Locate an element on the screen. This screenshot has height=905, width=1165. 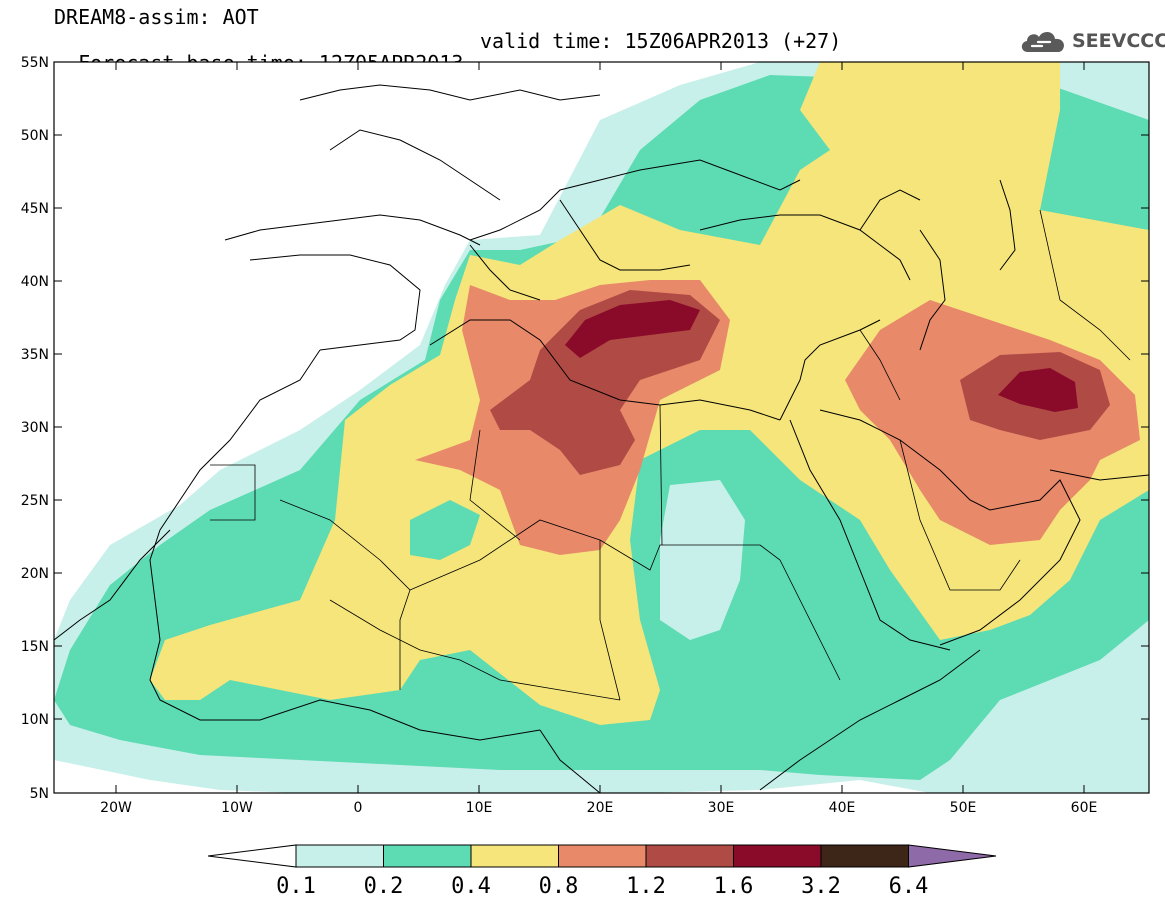
logo-text: SEEVCCC is located at coordinates (1118, 41).